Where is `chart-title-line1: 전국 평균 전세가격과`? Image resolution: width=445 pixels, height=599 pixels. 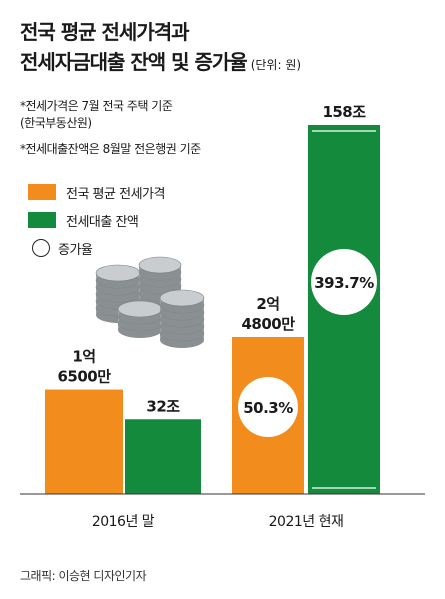
chart-title-line1: 전국 평균 전세가격과 is located at coordinates (105, 32).